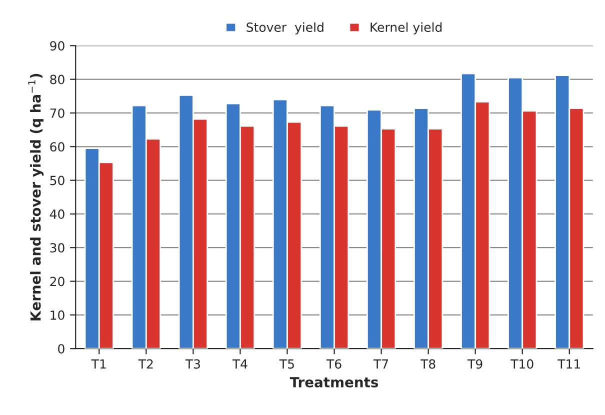 The width and height of the screenshot is (605, 415). Describe the element at coordinates (57, 315) in the screenshot. I see `y-tick-label: 10` at that location.